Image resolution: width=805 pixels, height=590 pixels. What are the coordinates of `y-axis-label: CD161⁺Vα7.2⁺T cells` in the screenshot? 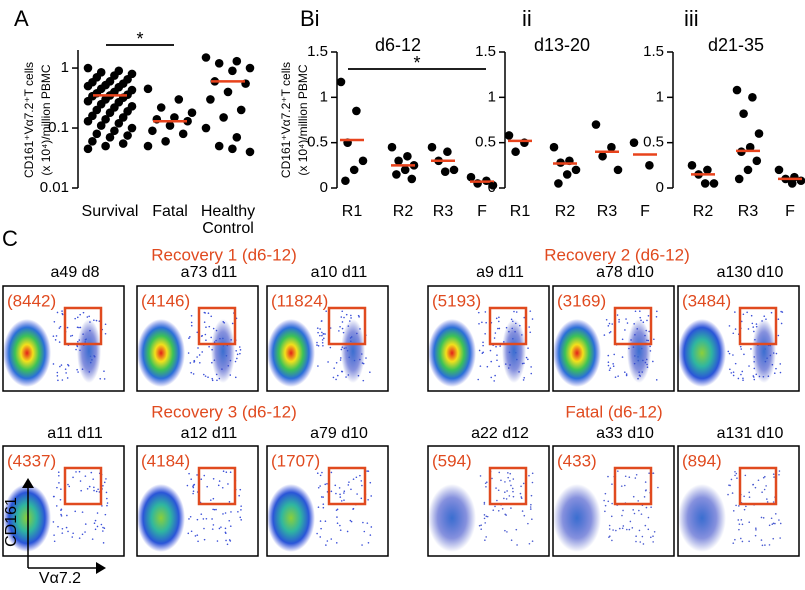 It's located at (286, 120).